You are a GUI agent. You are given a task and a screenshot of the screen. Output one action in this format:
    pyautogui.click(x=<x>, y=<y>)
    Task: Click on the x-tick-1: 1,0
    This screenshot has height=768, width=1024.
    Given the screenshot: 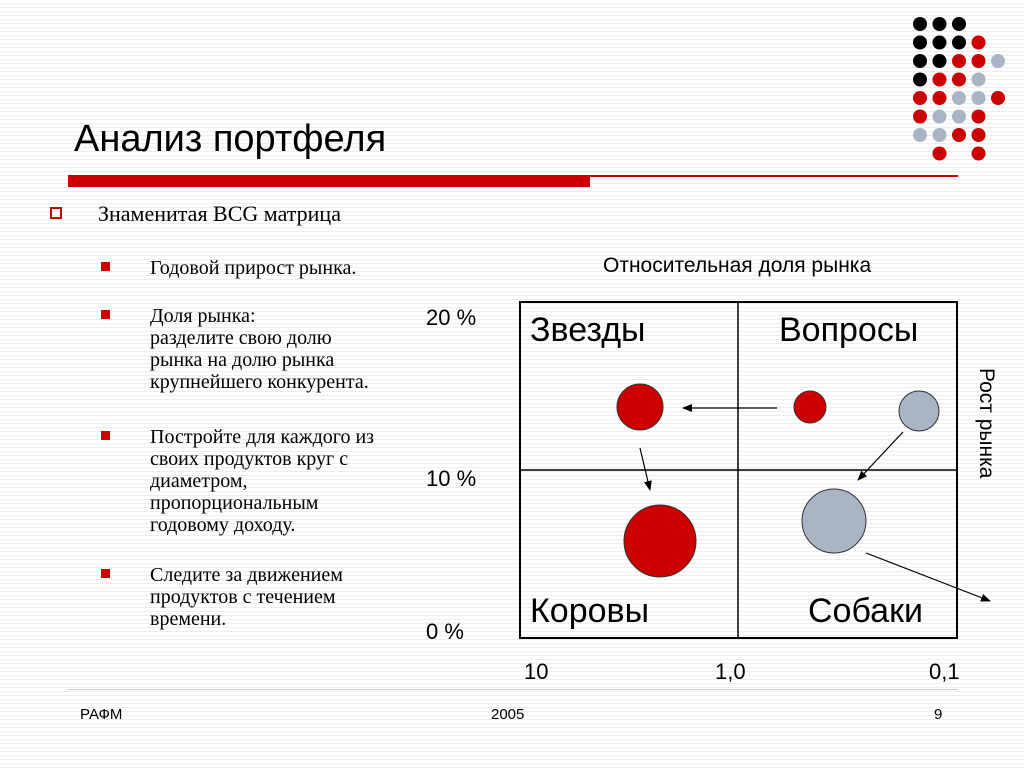 What is the action you would take?
    pyautogui.click(x=730, y=671)
    